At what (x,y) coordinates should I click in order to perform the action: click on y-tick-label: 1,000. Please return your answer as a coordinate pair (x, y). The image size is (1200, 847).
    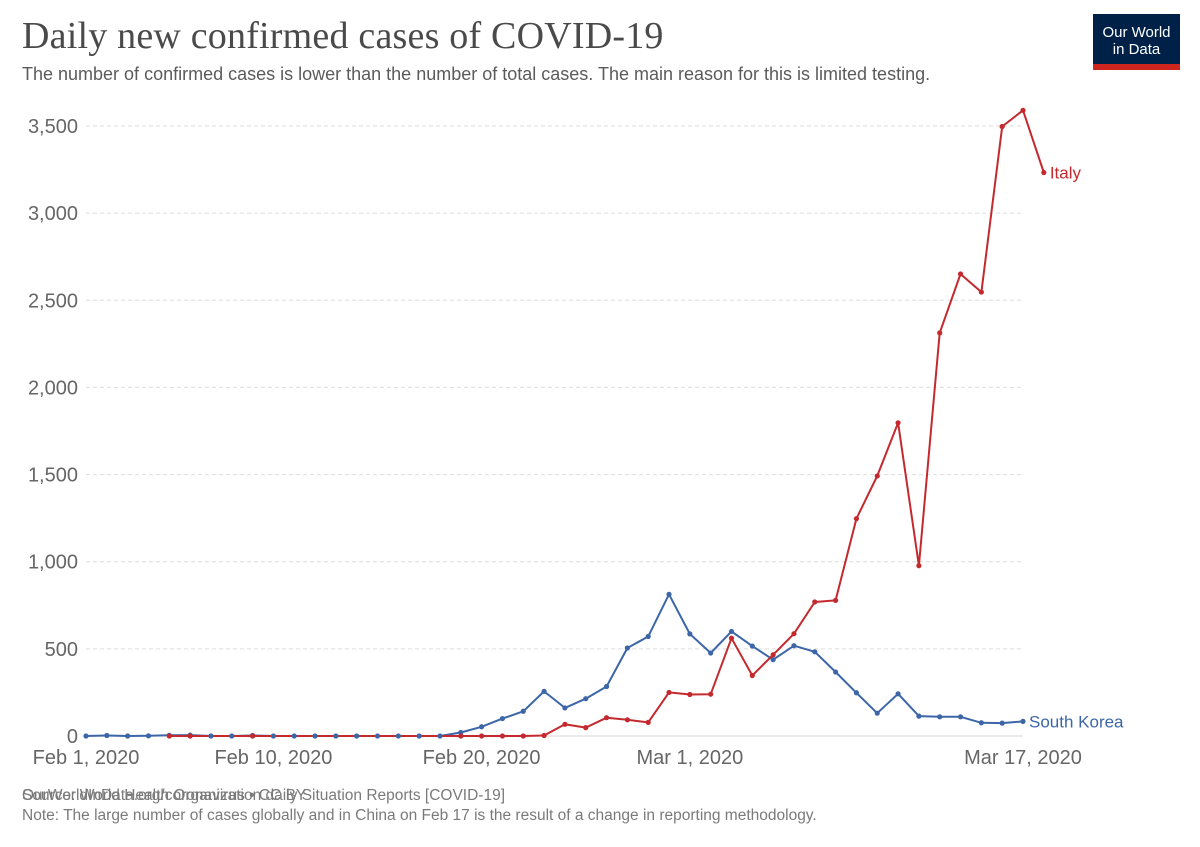
    Looking at the image, I should click on (53, 563).